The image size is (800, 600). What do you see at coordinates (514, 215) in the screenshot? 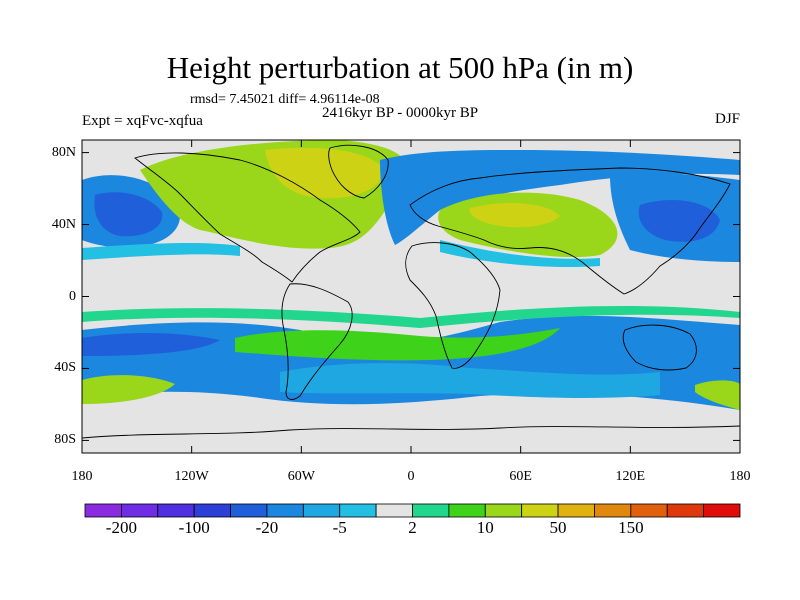
I see `eurasia-high-core` at bounding box center [514, 215].